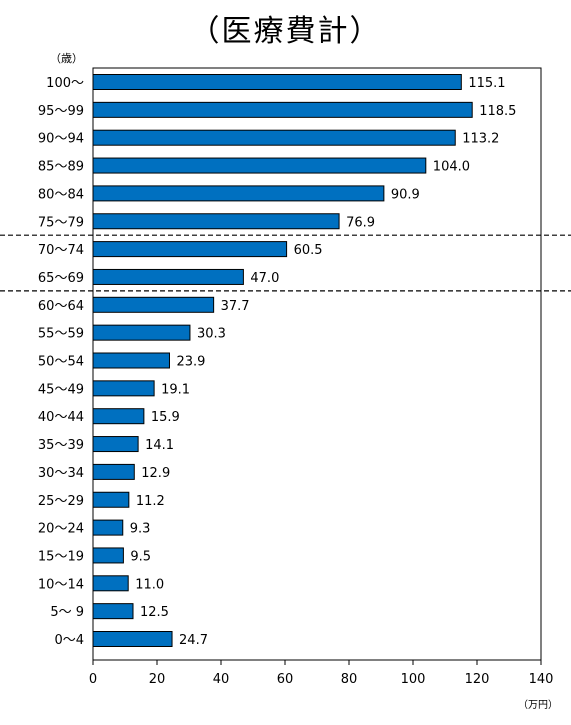 Image resolution: width=571 pixels, height=725 pixels. What do you see at coordinates (193, 640) in the screenshot?
I see `data-label: 24.7` at bounding box center [193, 640].